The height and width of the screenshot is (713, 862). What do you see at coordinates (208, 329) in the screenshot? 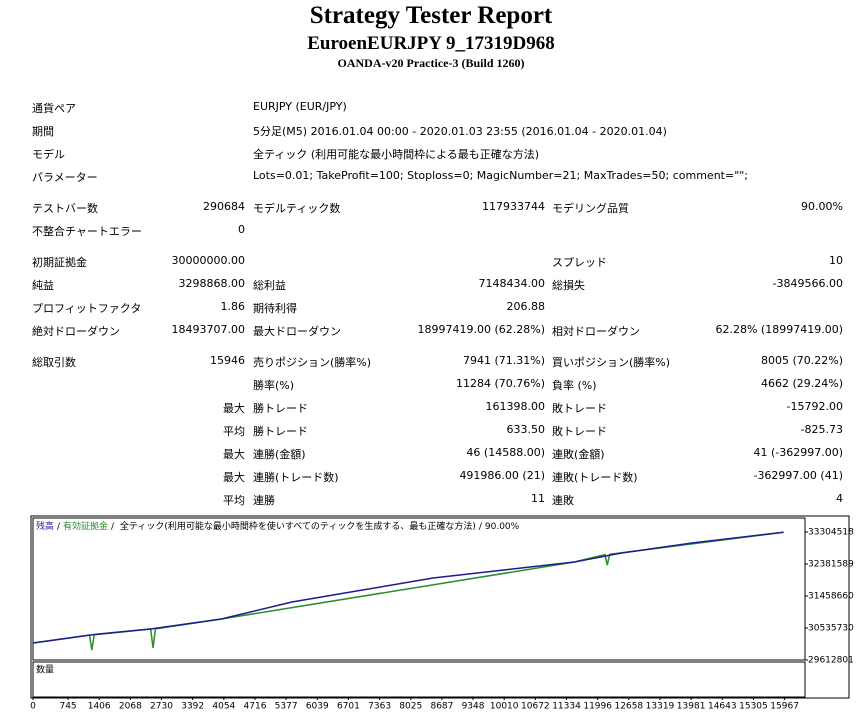
I see `stats-cell: 18493707.00` at bounding box center [208, 329].